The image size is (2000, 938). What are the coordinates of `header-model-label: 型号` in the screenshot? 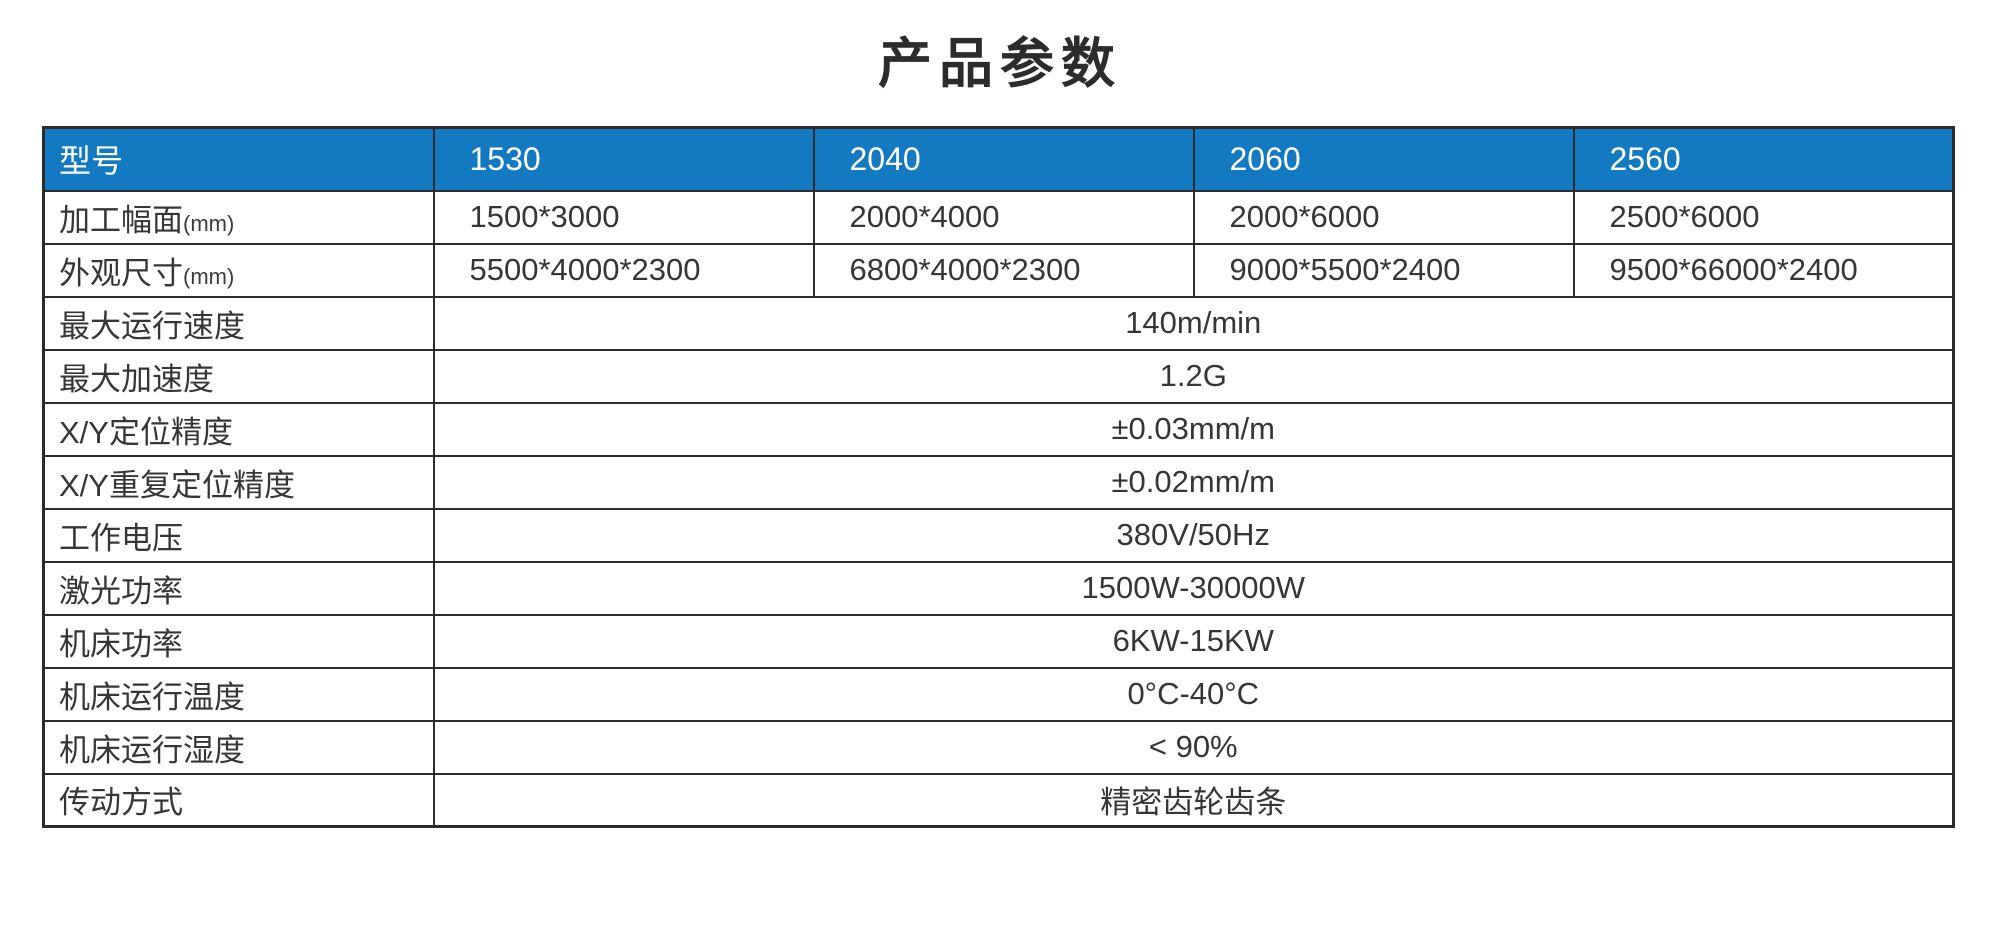 It's located at (238, 159).